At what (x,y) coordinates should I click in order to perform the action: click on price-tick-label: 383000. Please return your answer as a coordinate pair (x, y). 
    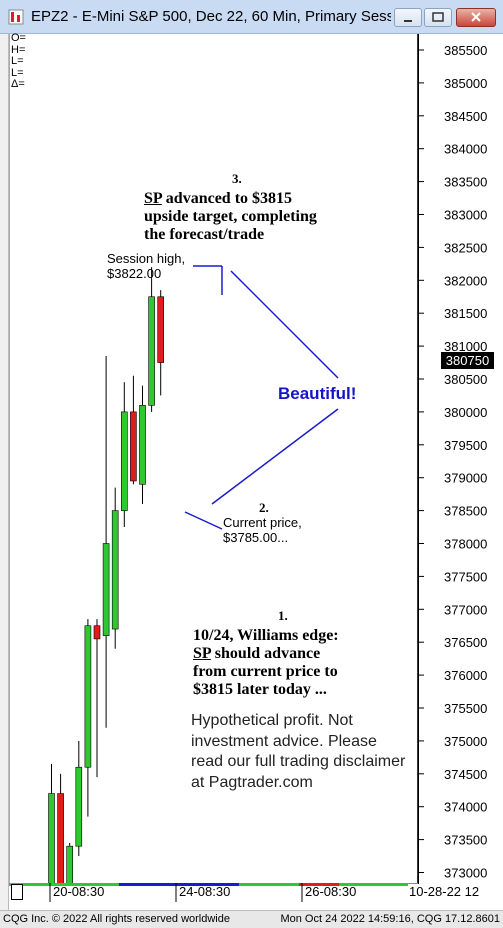
    Looking at the image, I should click on (465, 215).